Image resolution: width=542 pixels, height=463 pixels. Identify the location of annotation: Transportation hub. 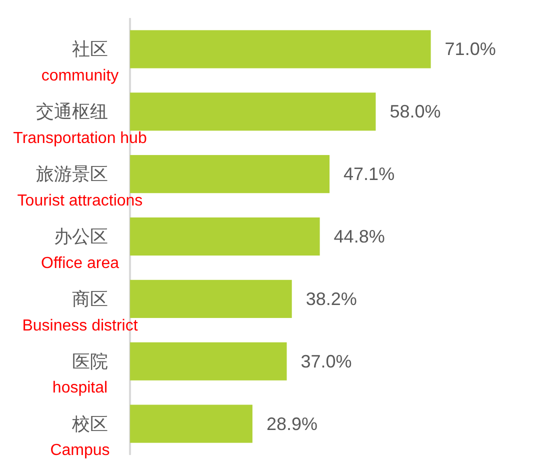
(80, 138).